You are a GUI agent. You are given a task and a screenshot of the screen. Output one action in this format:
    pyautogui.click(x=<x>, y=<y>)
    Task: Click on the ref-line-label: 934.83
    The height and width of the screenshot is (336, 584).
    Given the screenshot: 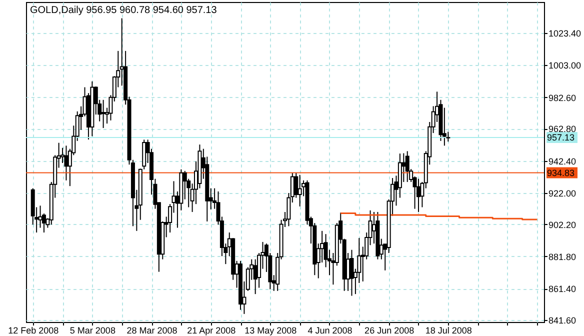 What is the action you would take?
    pyautogui.click(x=561, y=173)
    